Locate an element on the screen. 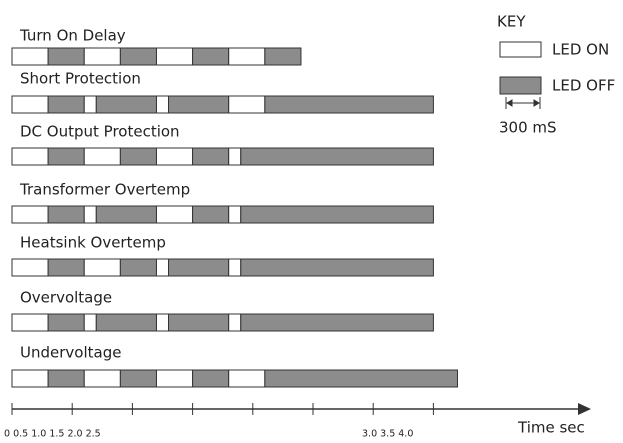 This screenshot has height=443, width=623. key-on-swatch is located at coordinates (520, 49).